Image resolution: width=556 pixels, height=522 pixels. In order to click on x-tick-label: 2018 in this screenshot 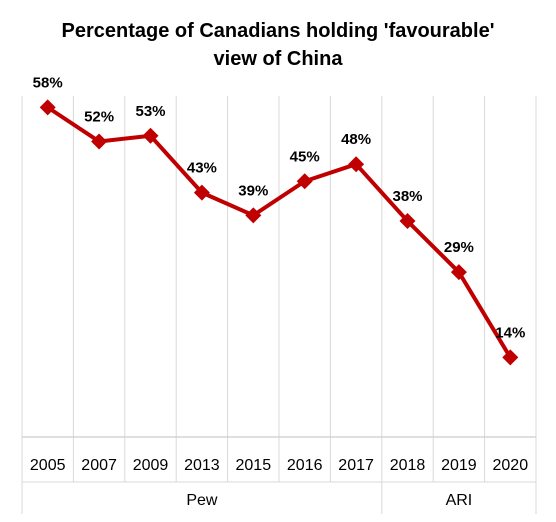, I will do `click(408, 465)`.